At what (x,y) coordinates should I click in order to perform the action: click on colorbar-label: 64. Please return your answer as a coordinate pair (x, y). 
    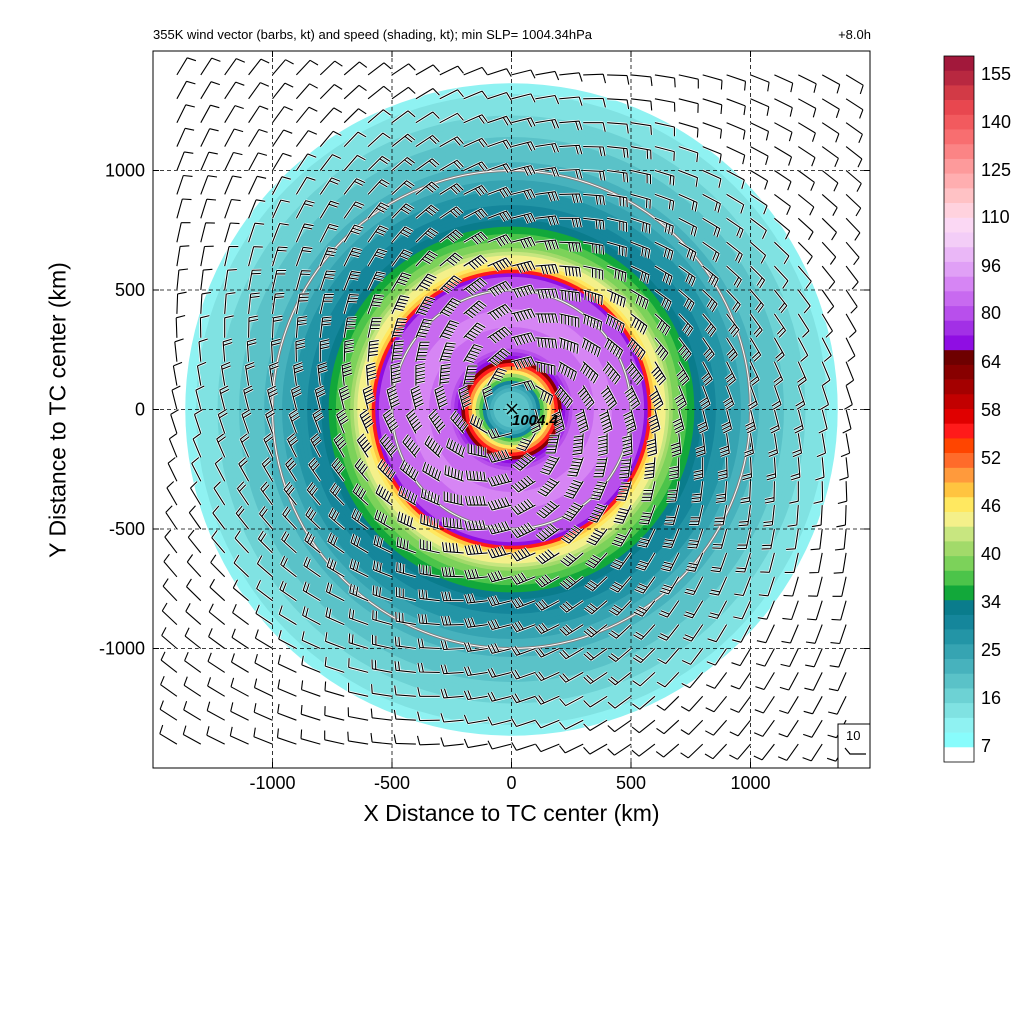
    Looking at the image, I should click on (991, 362).